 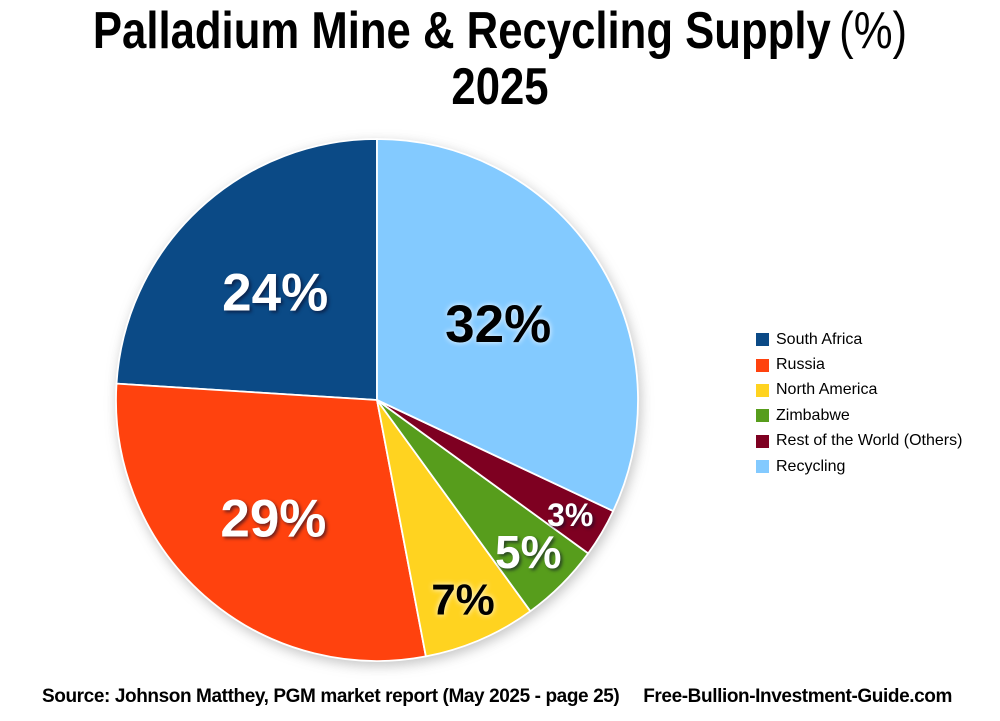 What do you see at coordinates (827, 390) in the screenshot?
I see `legend-label-north-america: North America` at bounding box center [827, 390].